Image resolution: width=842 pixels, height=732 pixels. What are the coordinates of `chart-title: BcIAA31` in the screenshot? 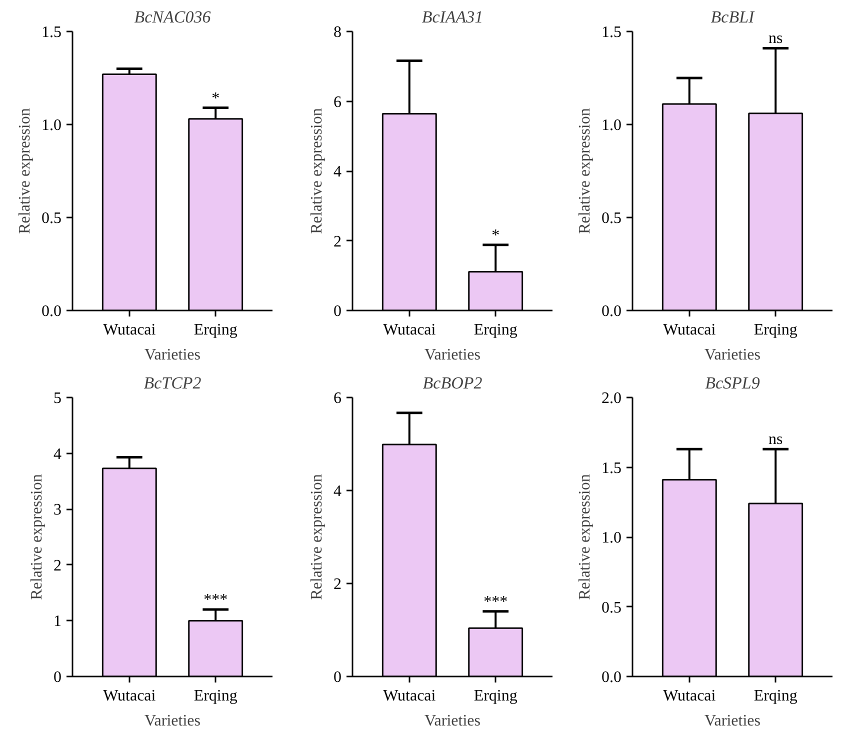 It's located at (453, 17).